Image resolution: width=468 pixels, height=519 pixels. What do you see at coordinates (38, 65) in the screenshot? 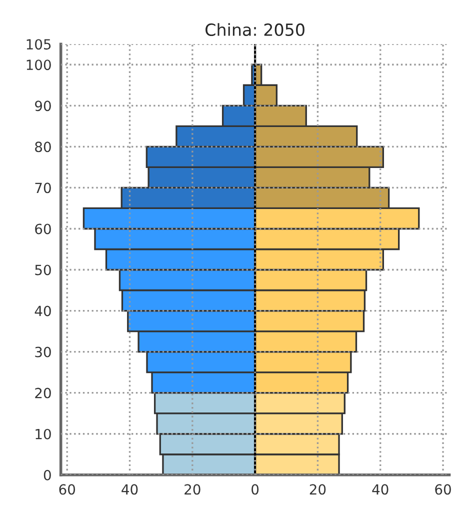
I see `y-tick-label: 100` at bounding box center [38, 65].